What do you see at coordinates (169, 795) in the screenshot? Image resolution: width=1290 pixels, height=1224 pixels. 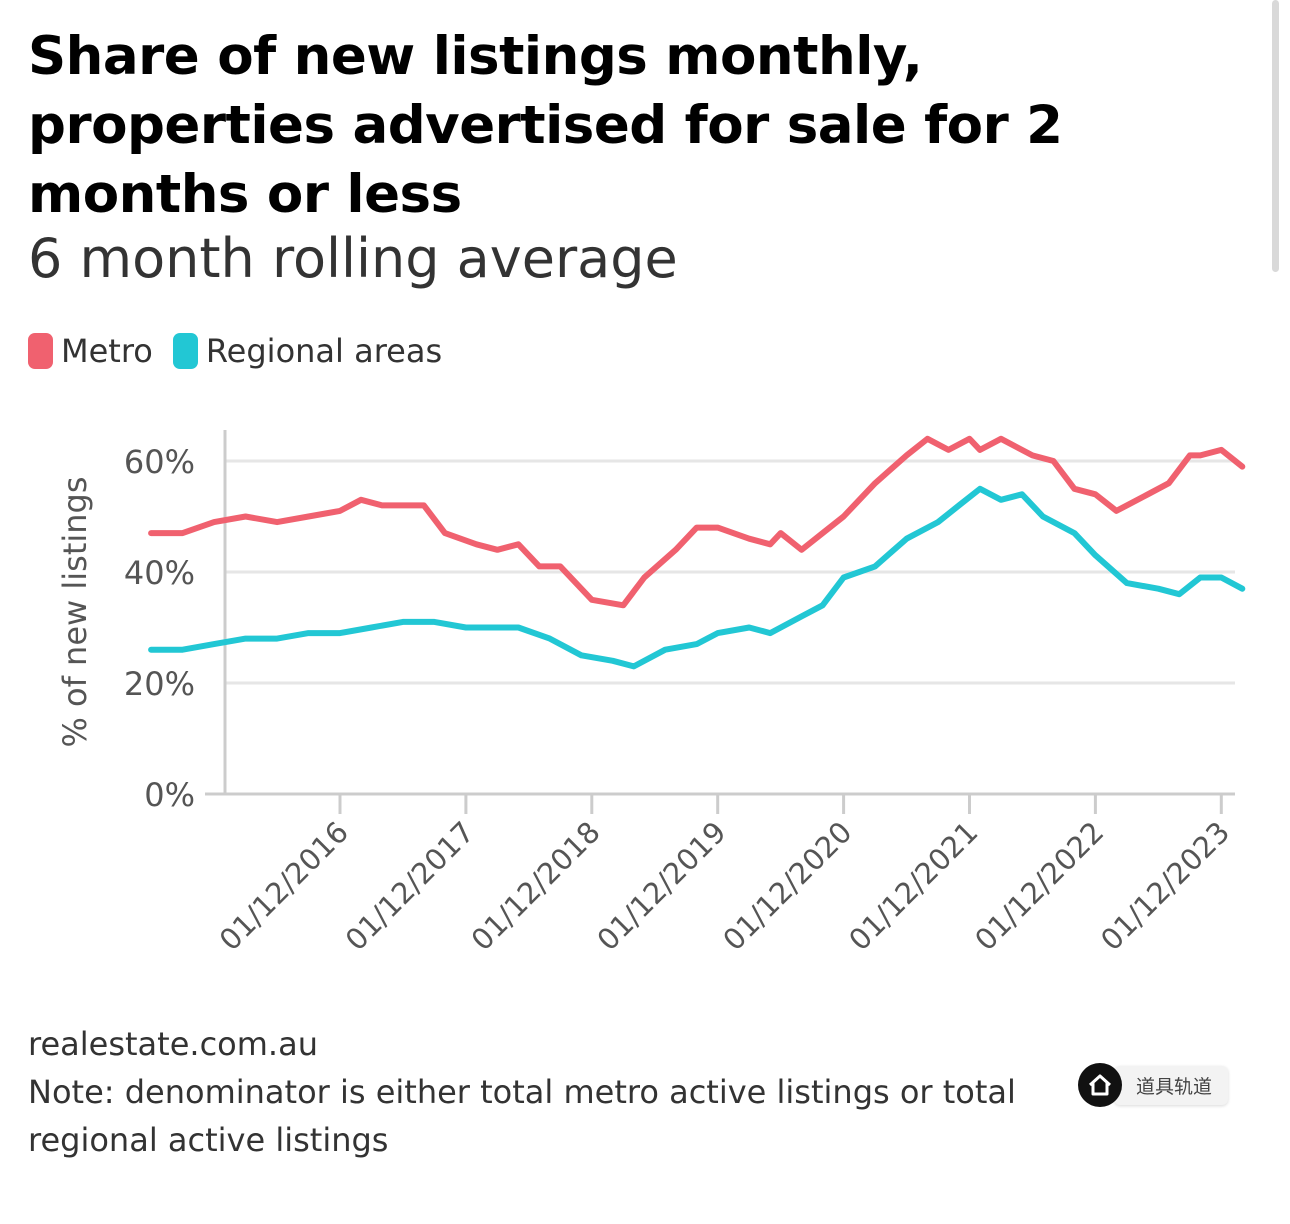 I see `y-tick-label: 0%` at bounding box center [169, 795].